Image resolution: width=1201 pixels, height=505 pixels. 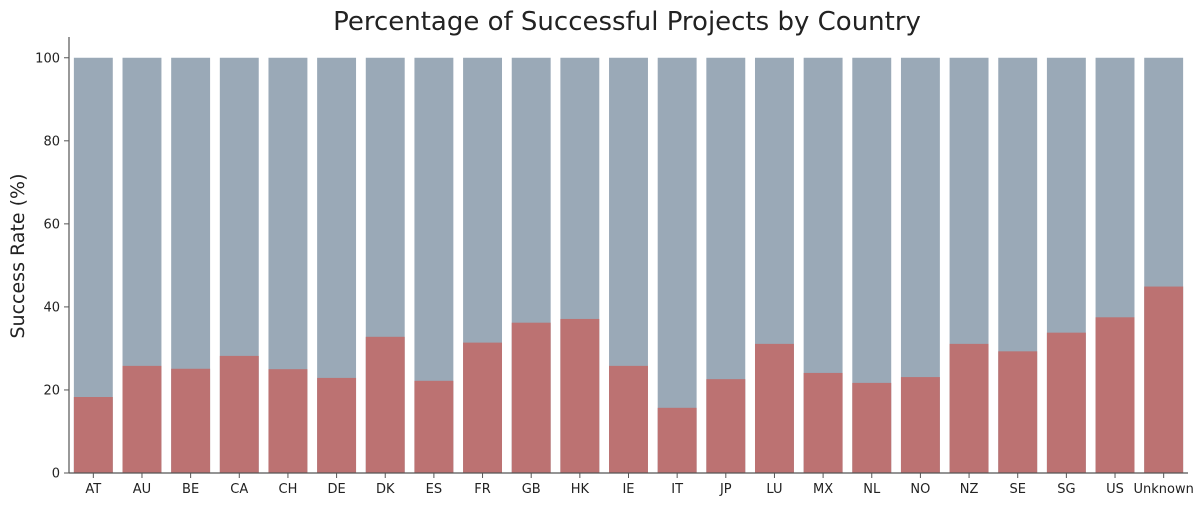 What do you see at coordinates (239, 414) in the screenshot?
I see `success-bar-ca` at bounding box center [239, 414].